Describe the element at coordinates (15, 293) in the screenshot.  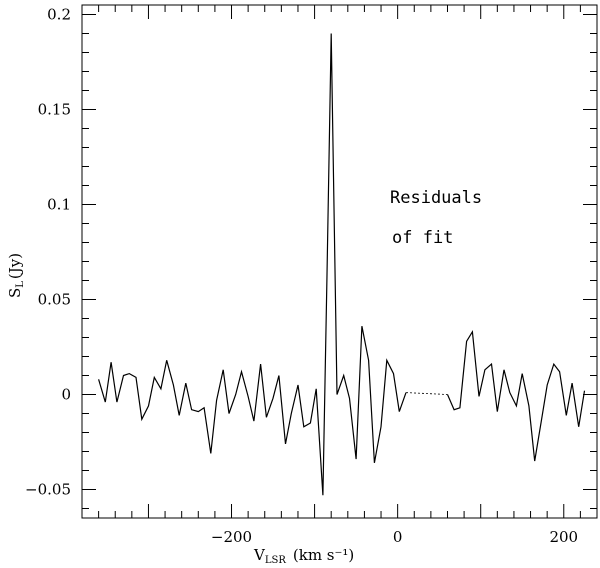
I see `y-axis-label-main: S` at that location.